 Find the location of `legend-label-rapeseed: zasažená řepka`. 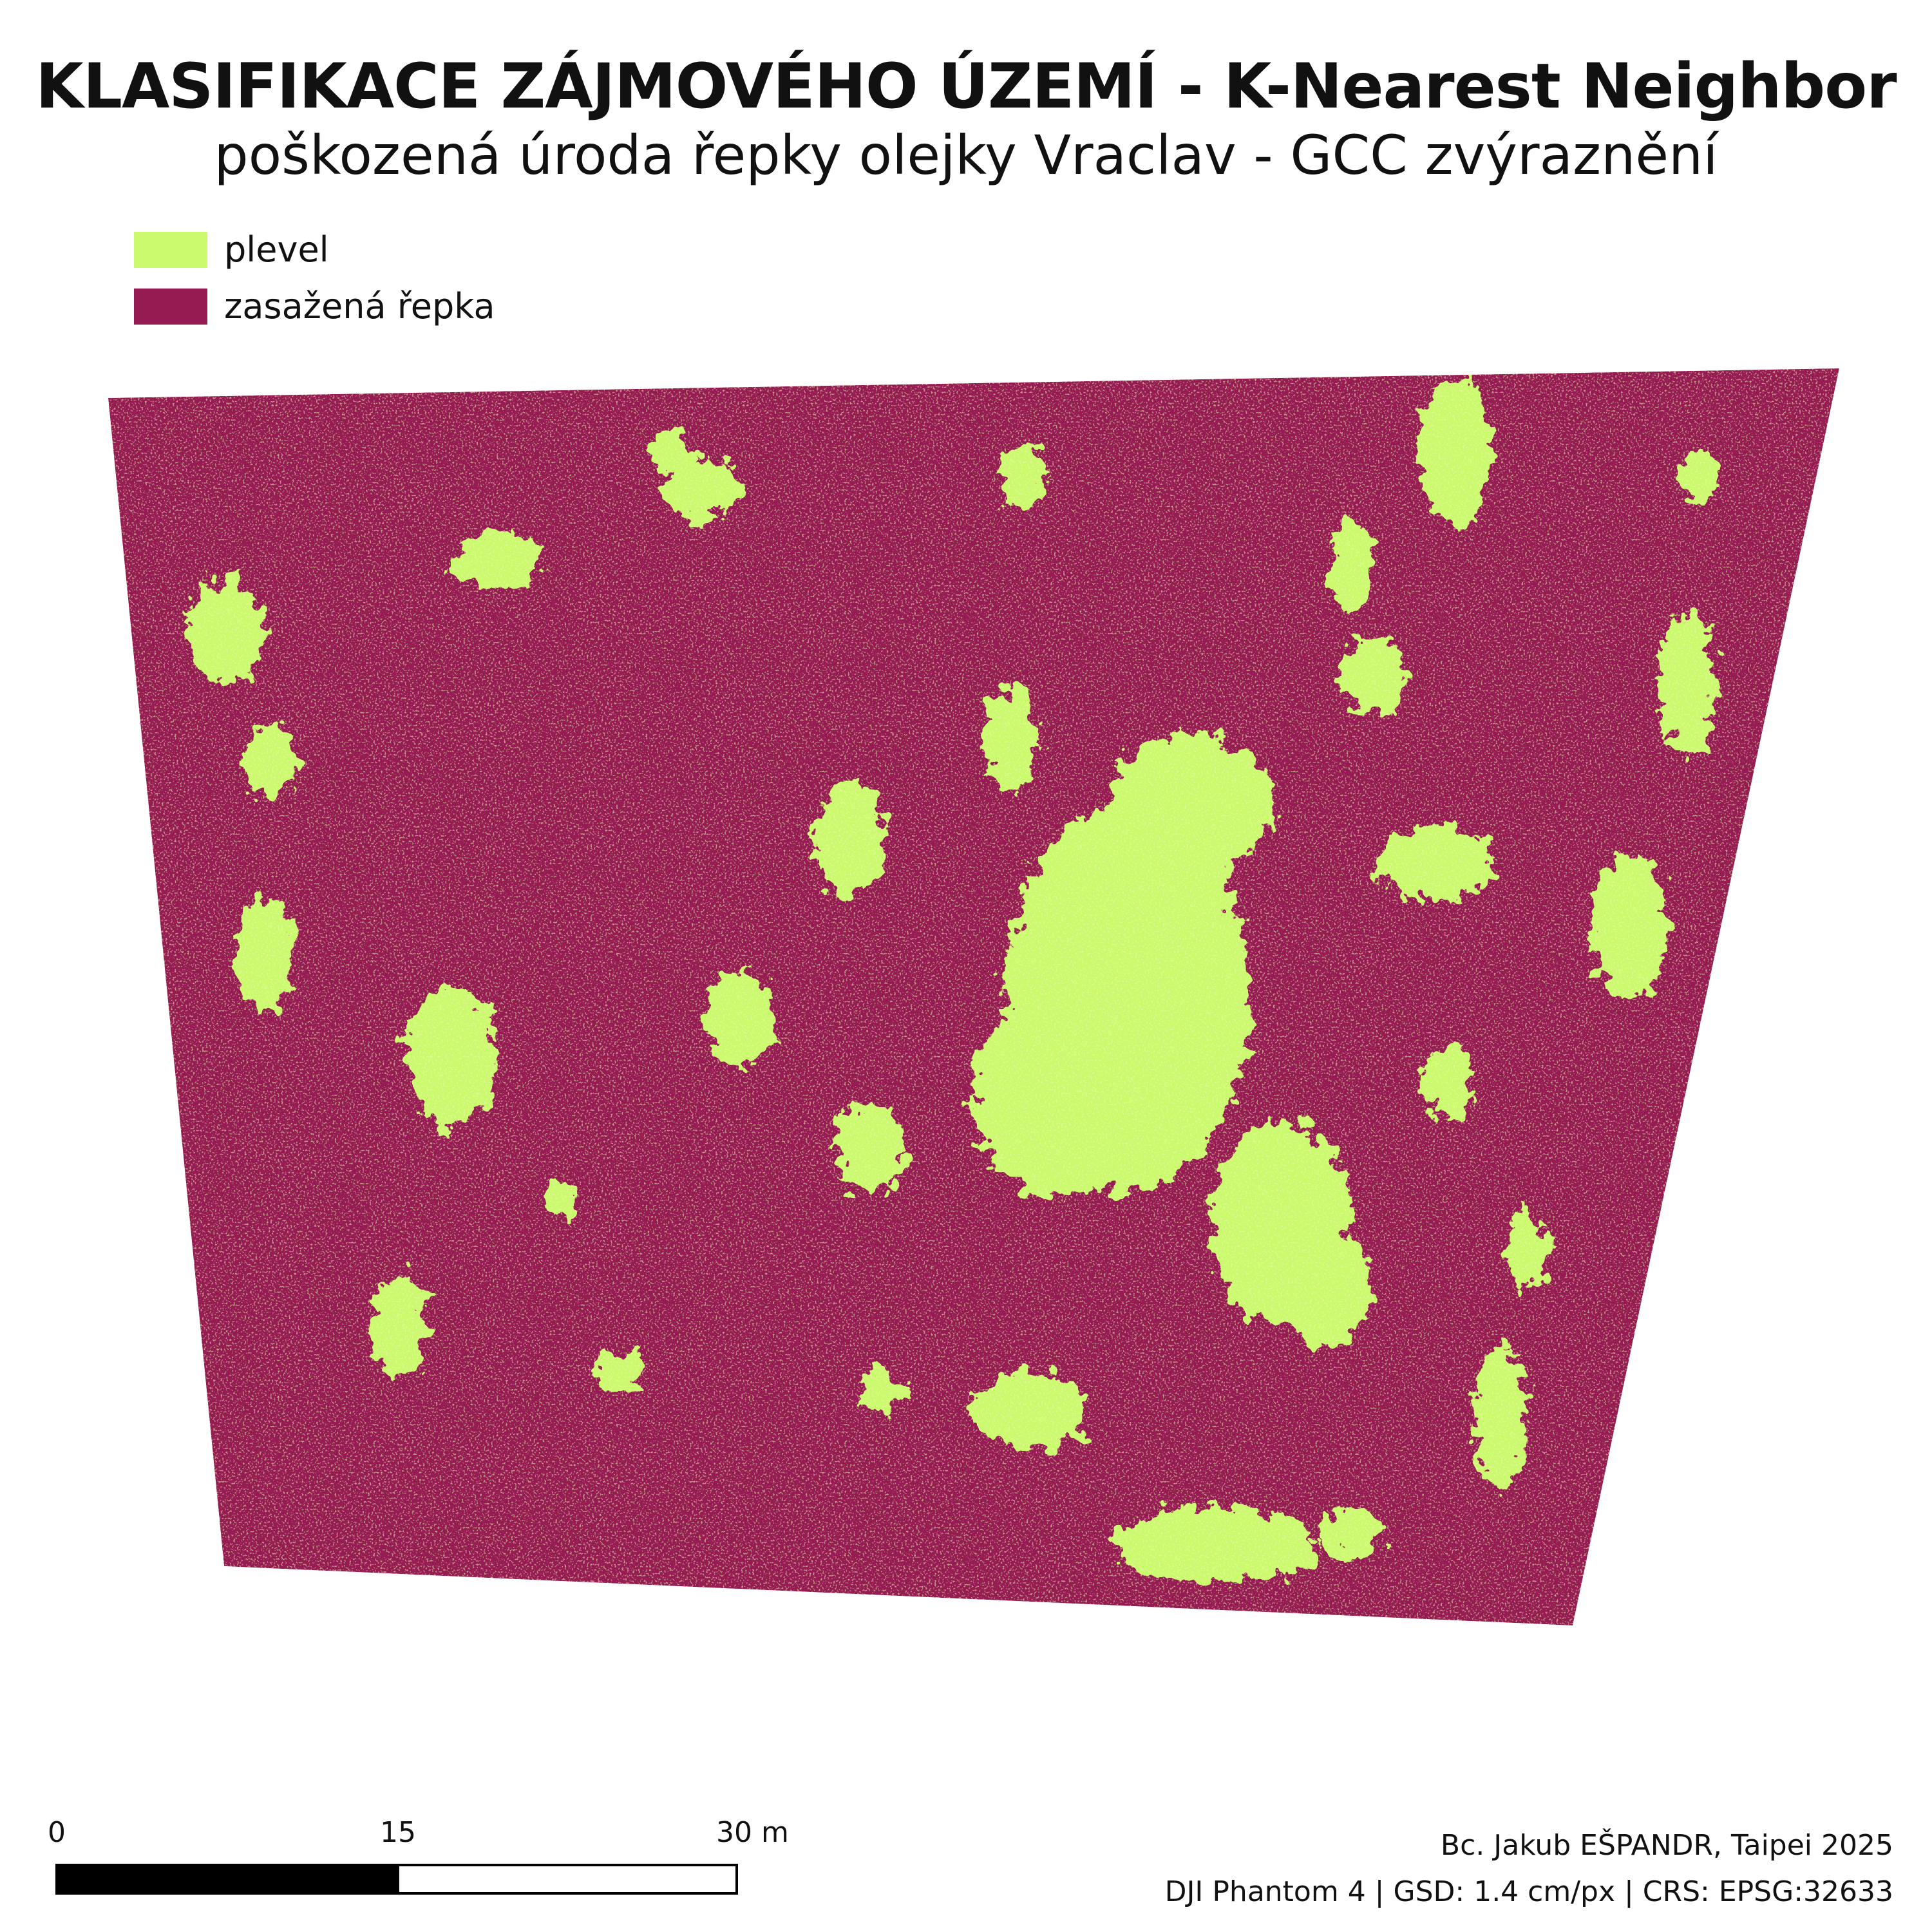

legend-label-rapeseed: zasažená řepka is located at coordinates (359, 306).